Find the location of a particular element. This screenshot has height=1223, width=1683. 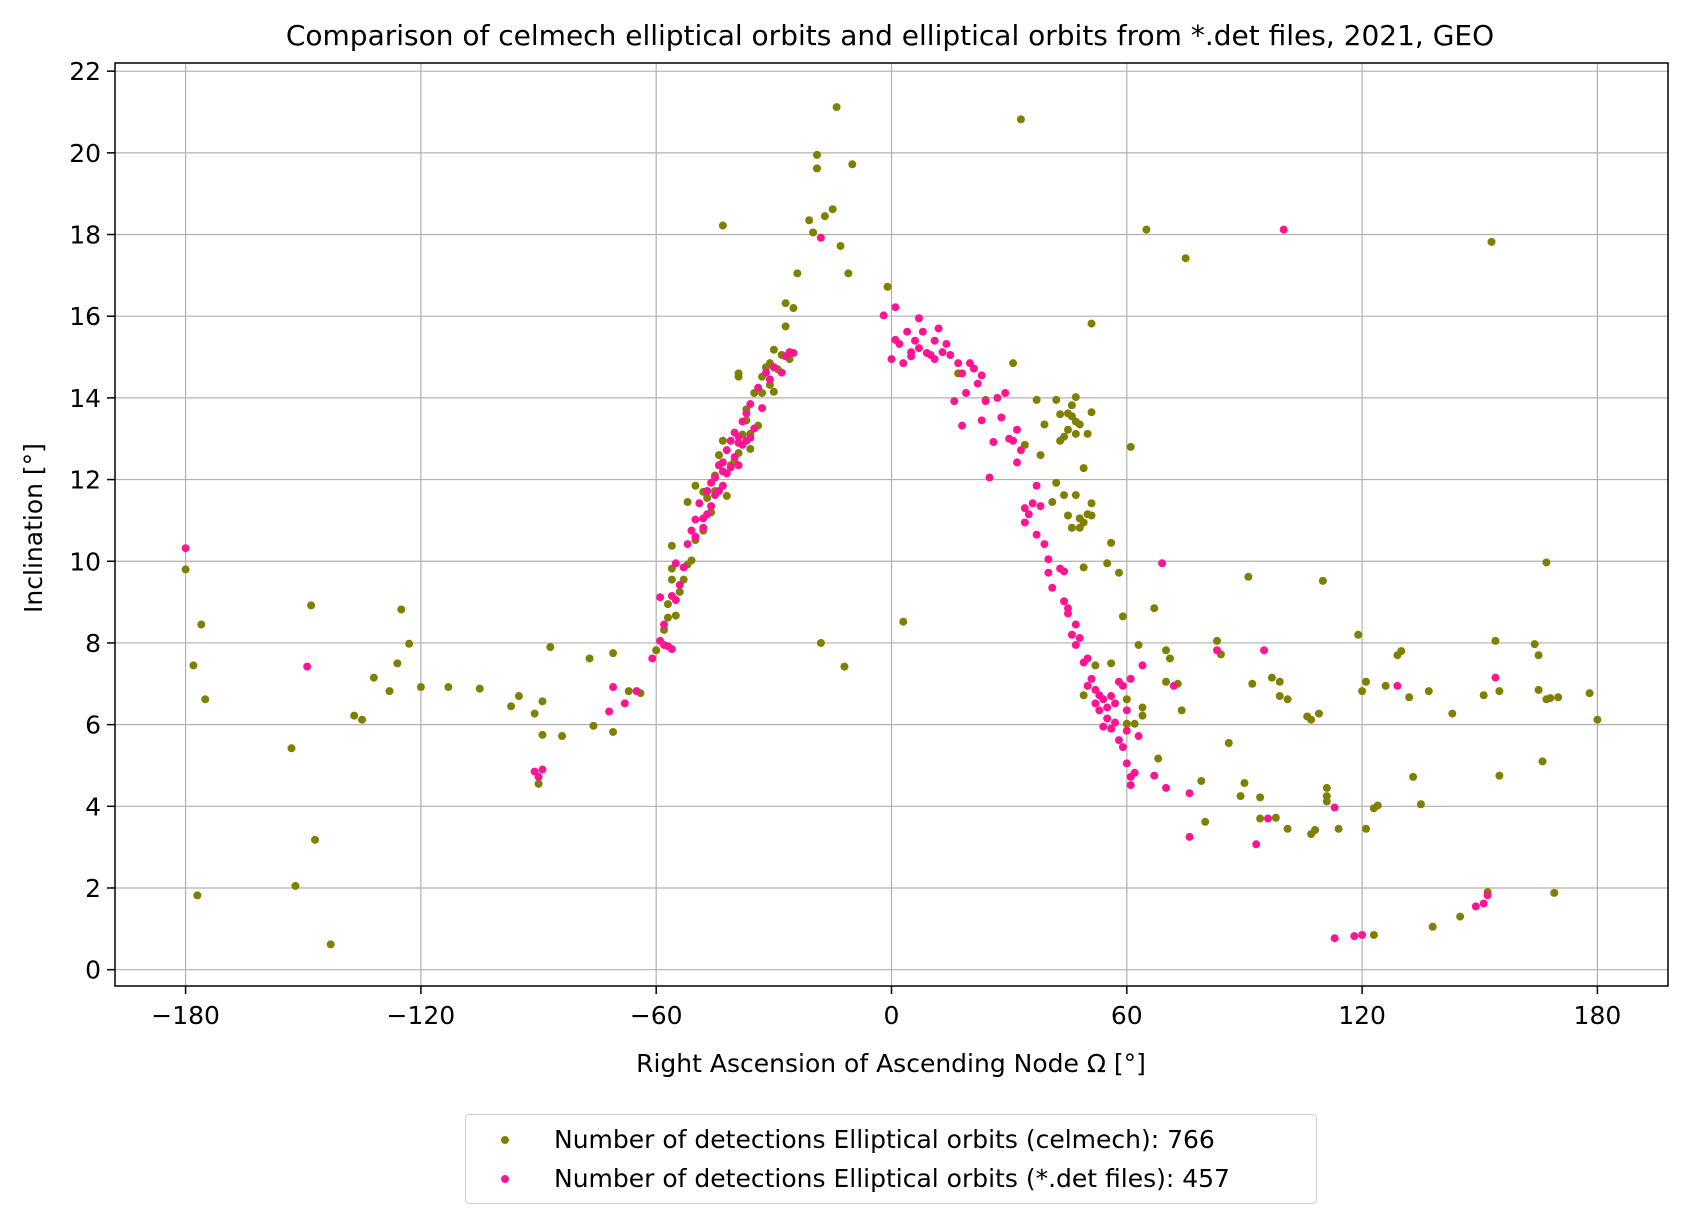

y-tick-label: 4 is located at coordinates (93, 806).